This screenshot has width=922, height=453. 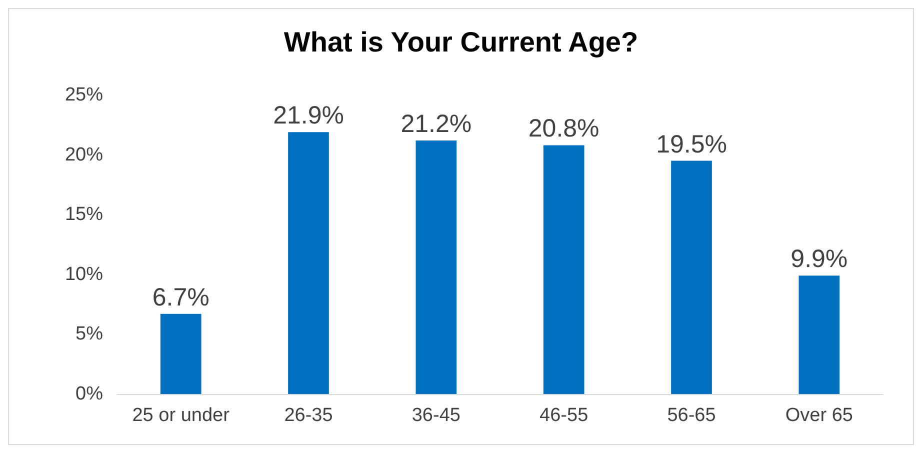 I want to click on y-tick-label: 0%, so click(x=90, y=394).